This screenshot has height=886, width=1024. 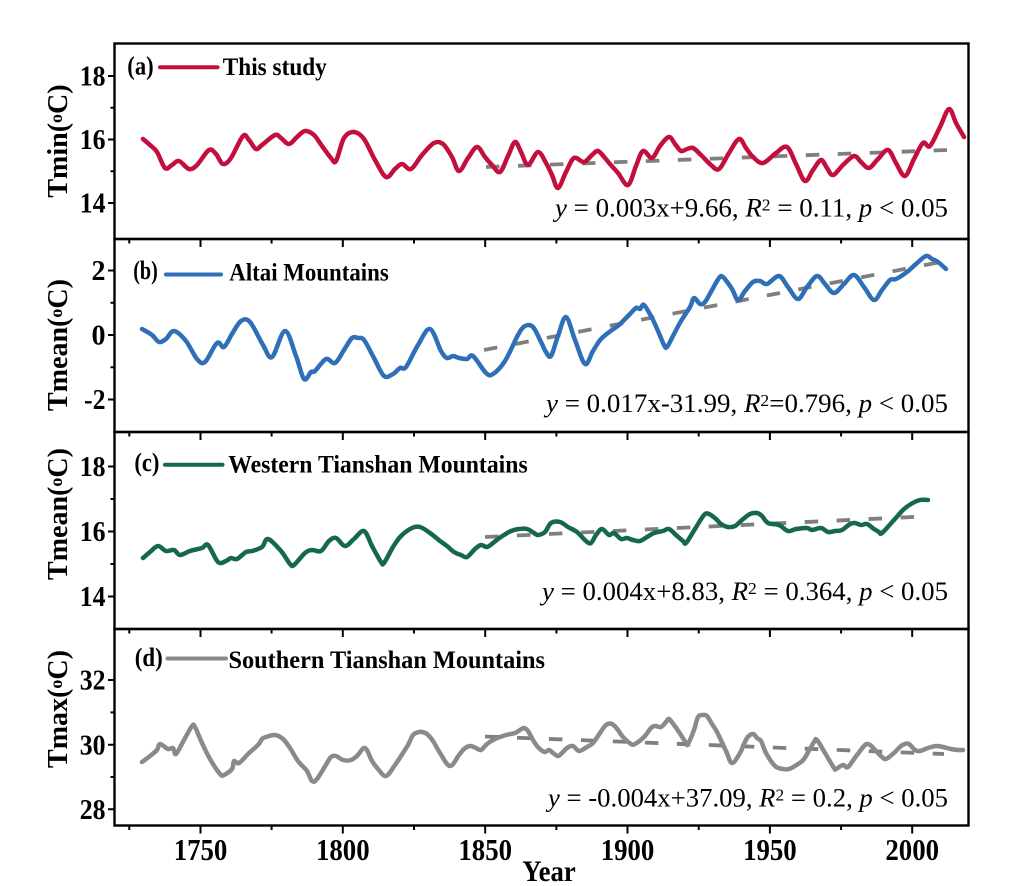 I want to click on svg-text: 28, so click(x=93, y=810).